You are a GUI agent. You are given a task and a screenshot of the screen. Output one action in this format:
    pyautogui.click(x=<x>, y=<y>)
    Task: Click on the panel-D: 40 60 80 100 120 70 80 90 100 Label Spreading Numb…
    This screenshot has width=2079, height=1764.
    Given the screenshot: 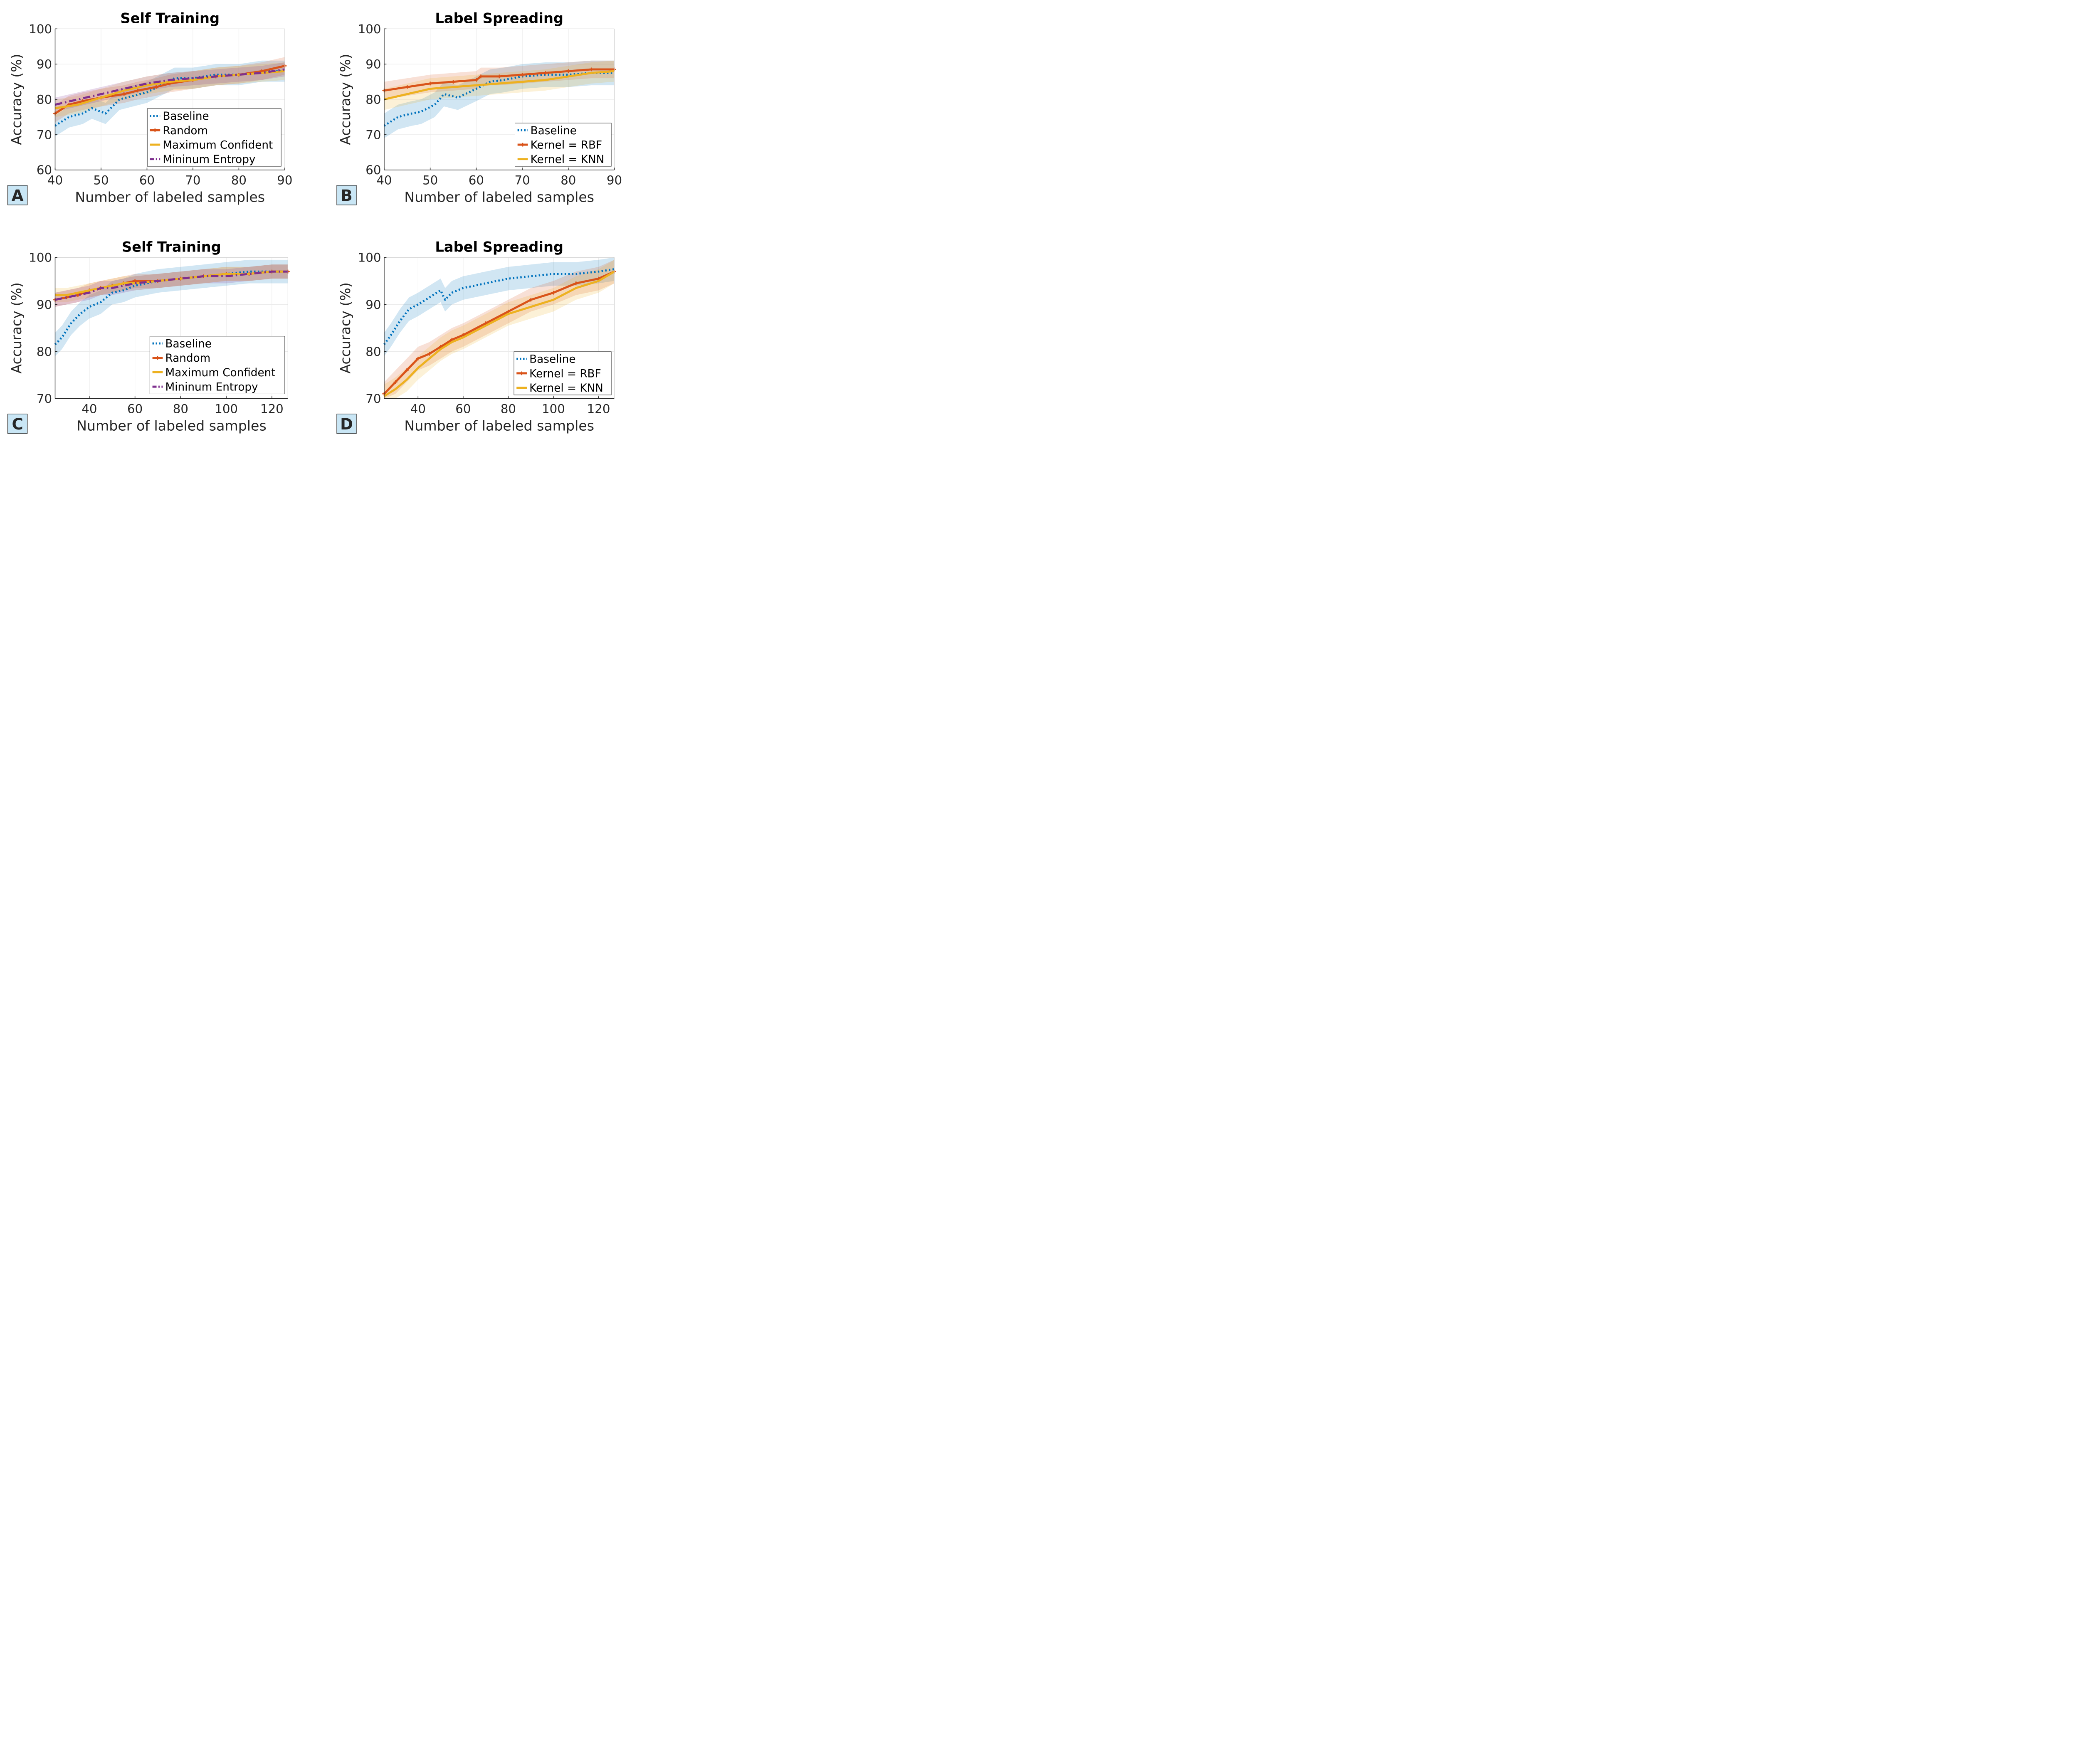 What is the action you would take?
    pyautogui.click(x=476, y=337)
    